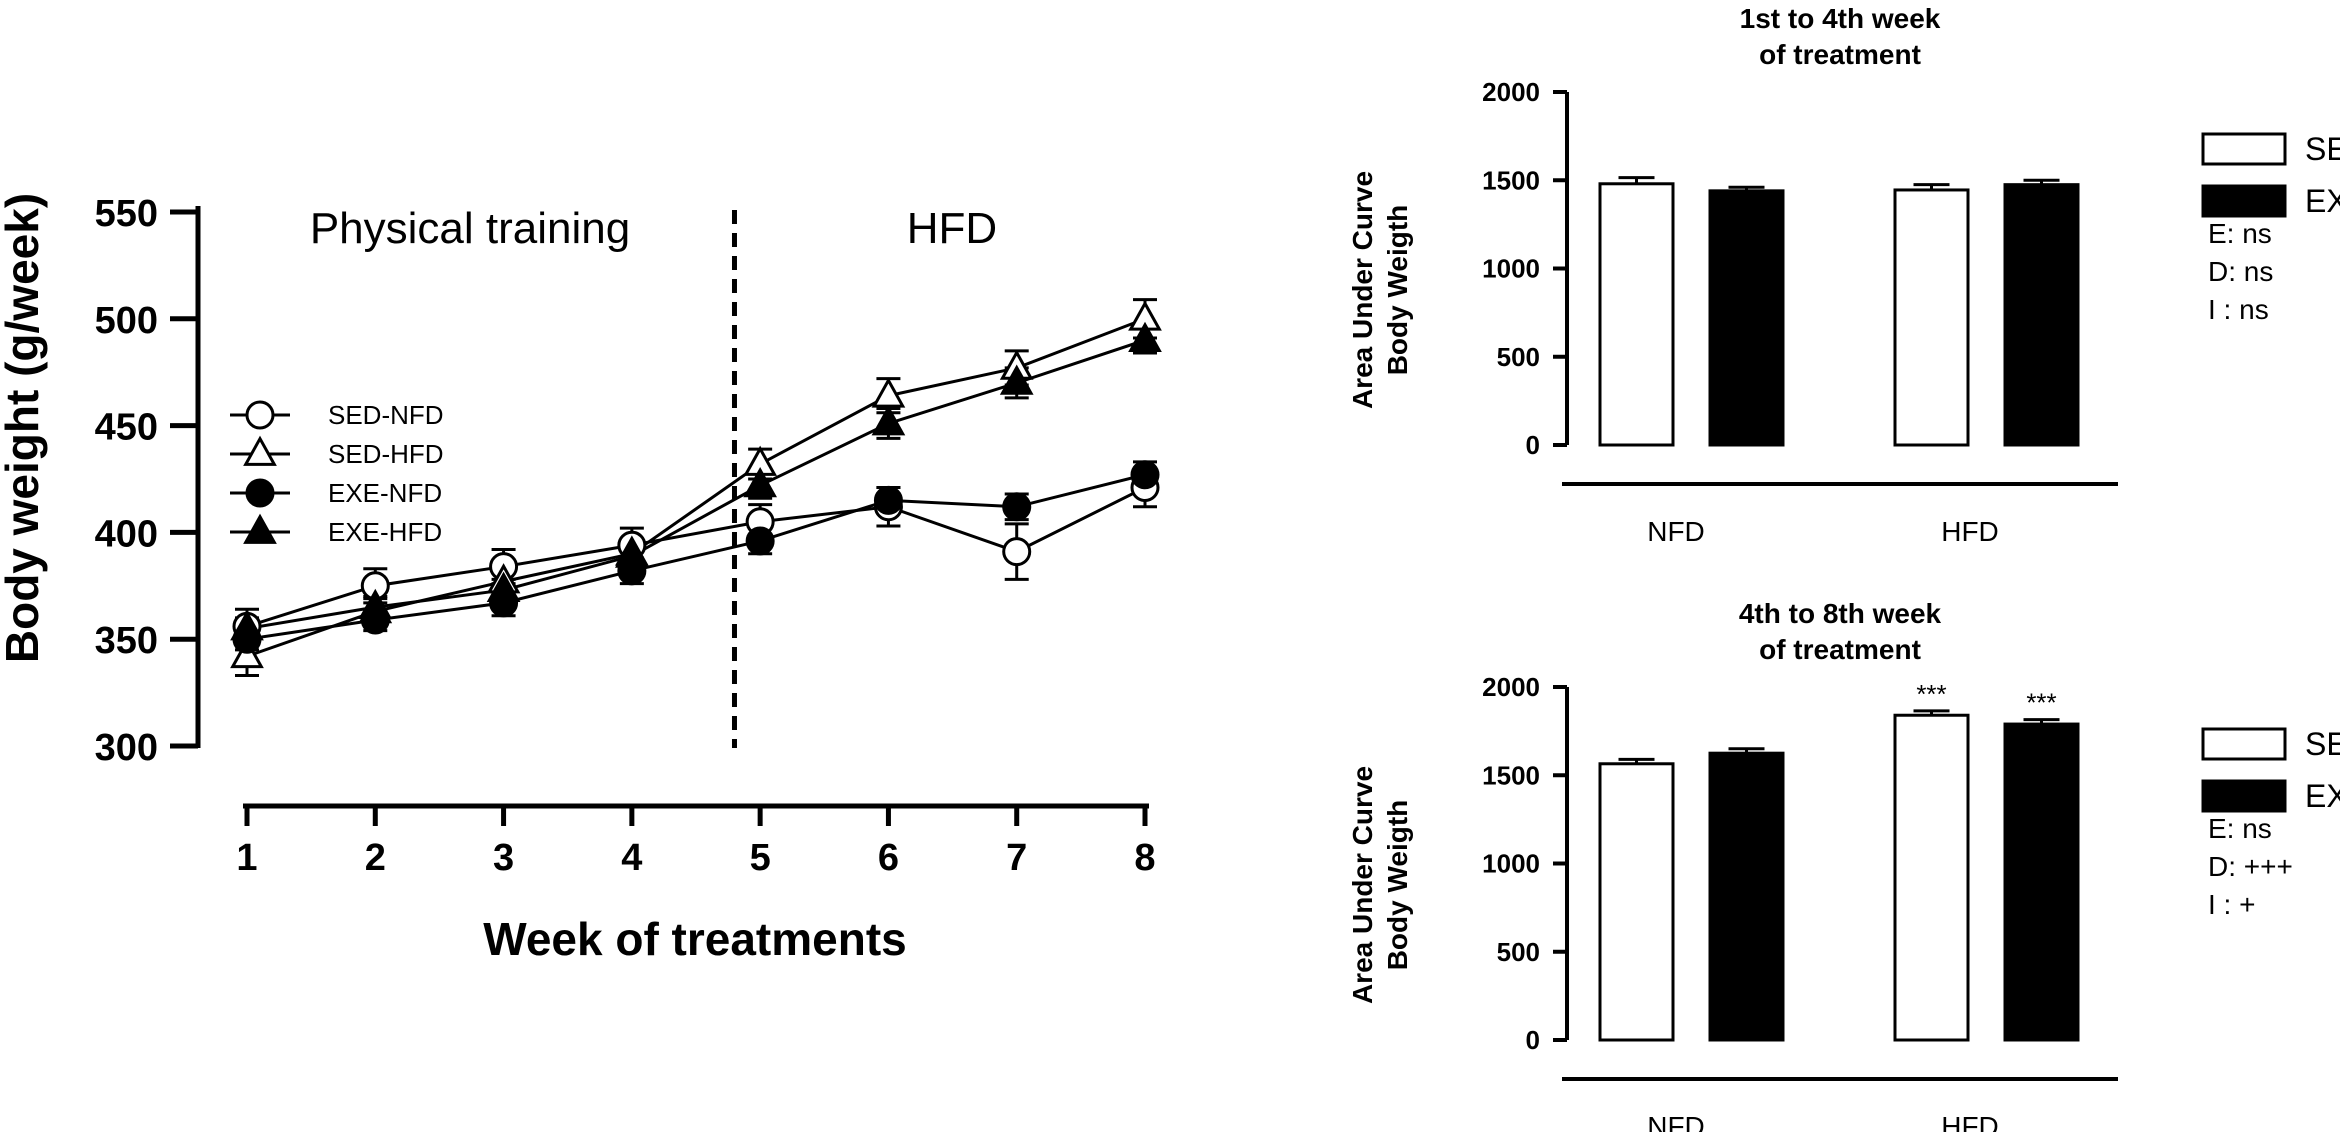 This screenshot has width=2340, height=1132. I want to click on markers-exe-hfd, so click(696, 481).